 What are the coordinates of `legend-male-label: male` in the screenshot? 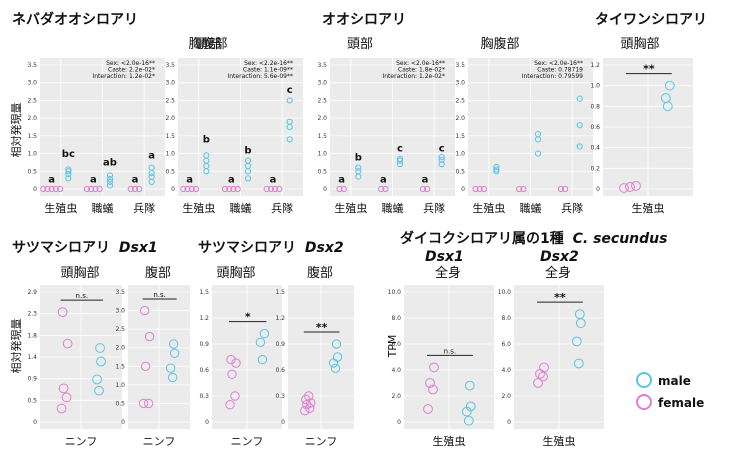 It's located at (674, 381).